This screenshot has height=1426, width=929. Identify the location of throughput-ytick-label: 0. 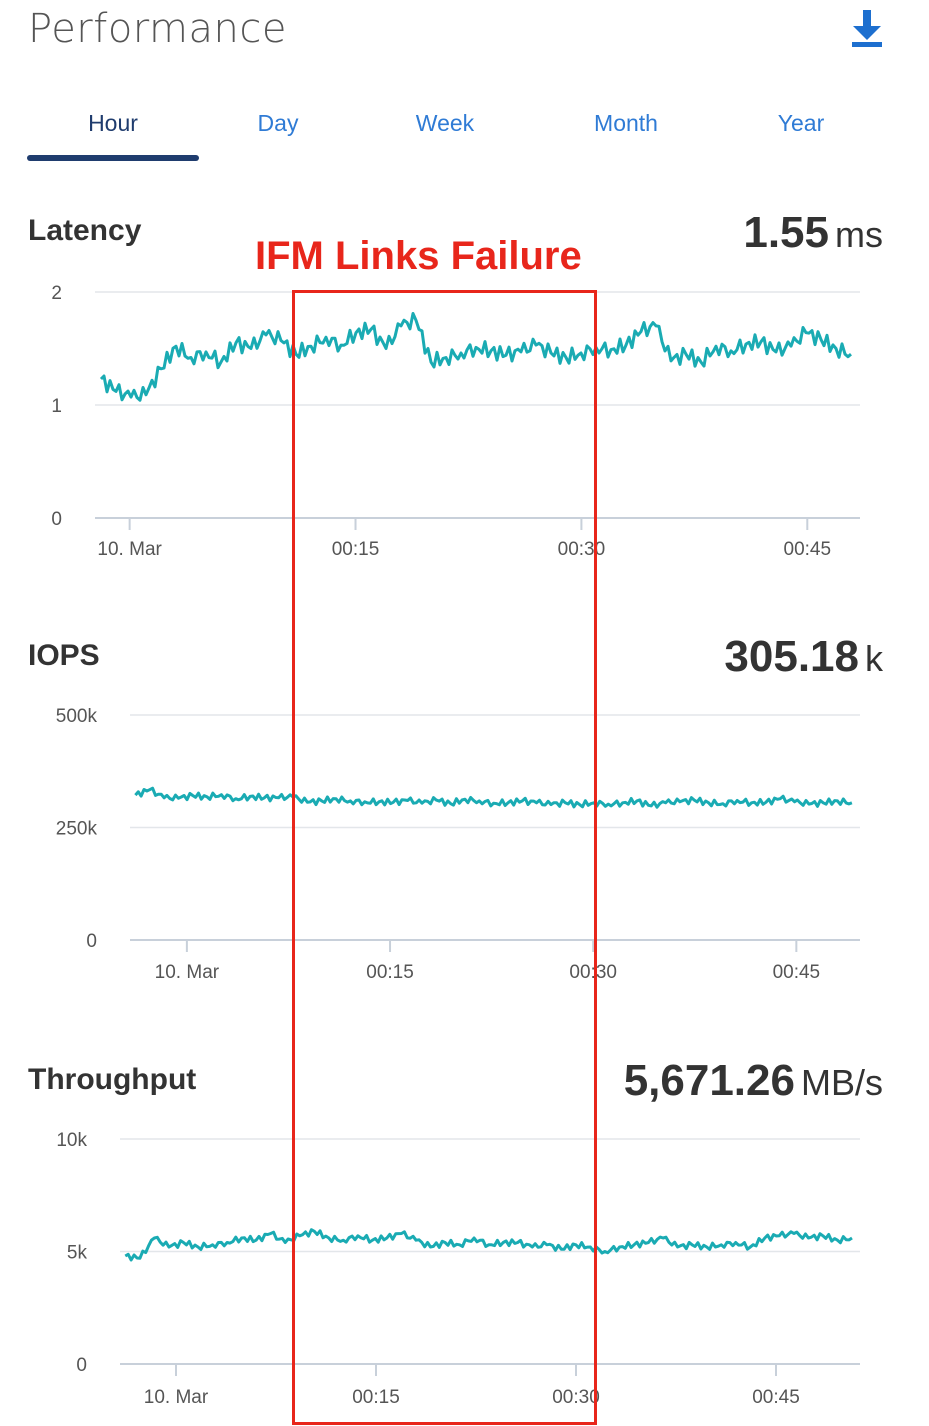
(81, 1365).